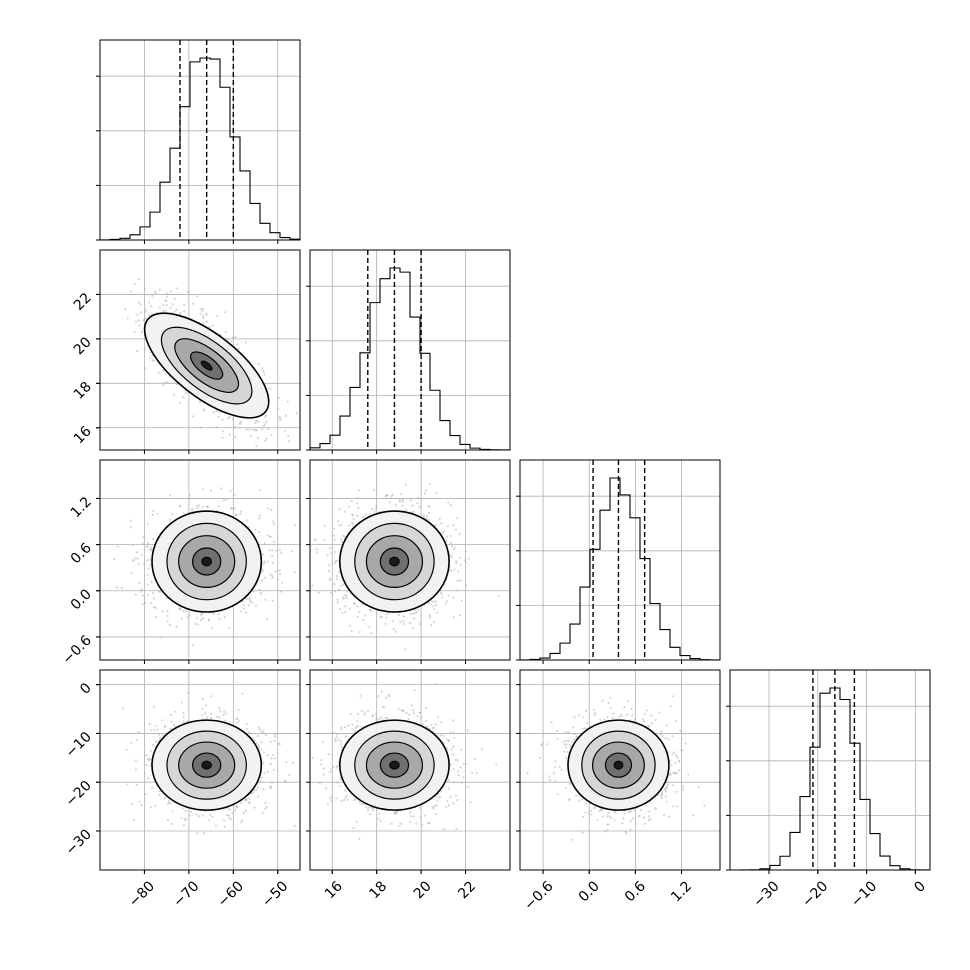 The image size is (970, 970). I want to click on x-tick-label: −30, so click(766, 894).